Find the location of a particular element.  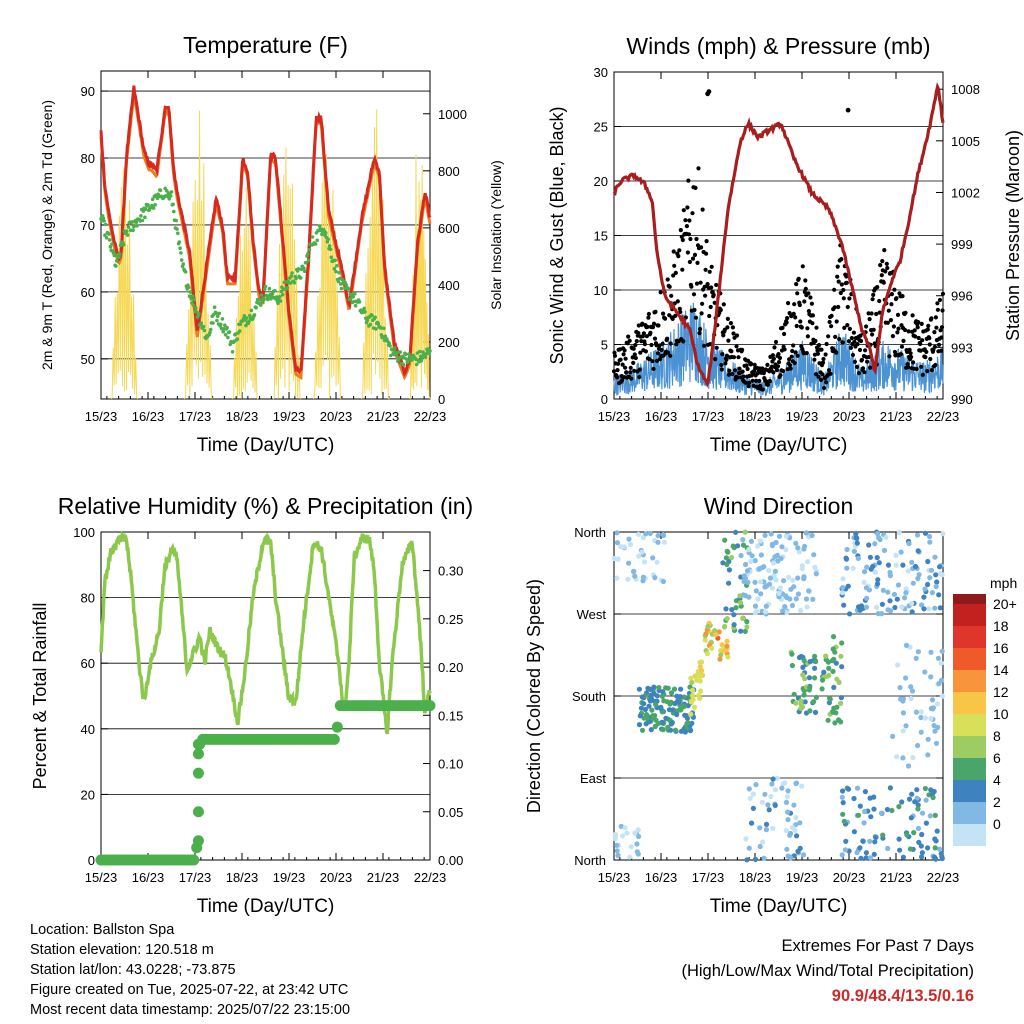

wind-y2tick-label: 990 is located at coordinates (962, 399).